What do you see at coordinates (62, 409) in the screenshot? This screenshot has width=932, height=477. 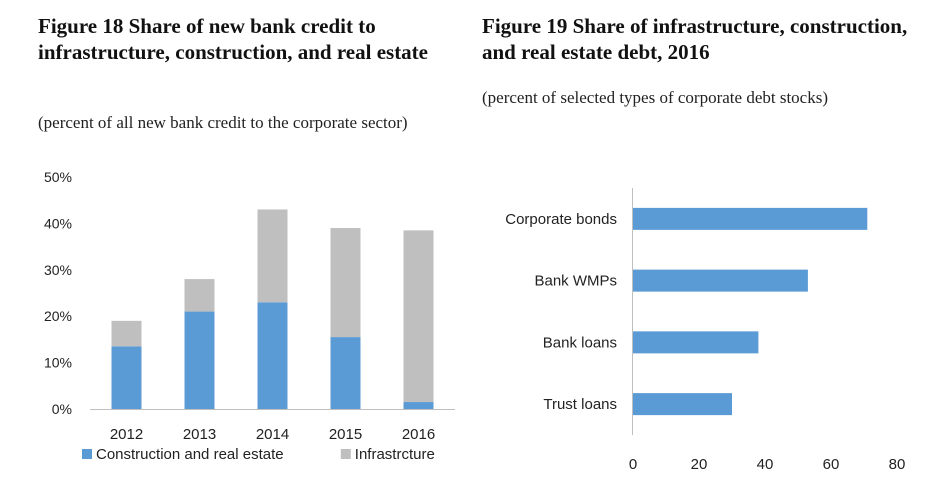 I see `y-tick-label: 0%` at bounding box center [62, 409].